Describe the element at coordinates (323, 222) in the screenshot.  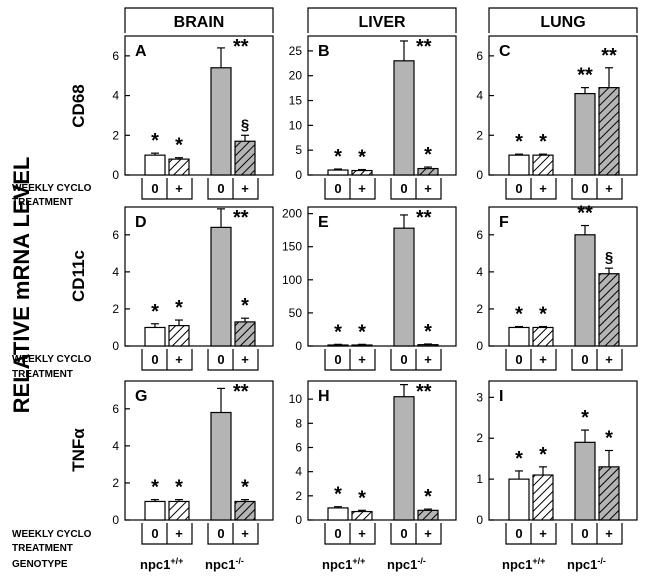
I see `panel-letter: E` at that location.